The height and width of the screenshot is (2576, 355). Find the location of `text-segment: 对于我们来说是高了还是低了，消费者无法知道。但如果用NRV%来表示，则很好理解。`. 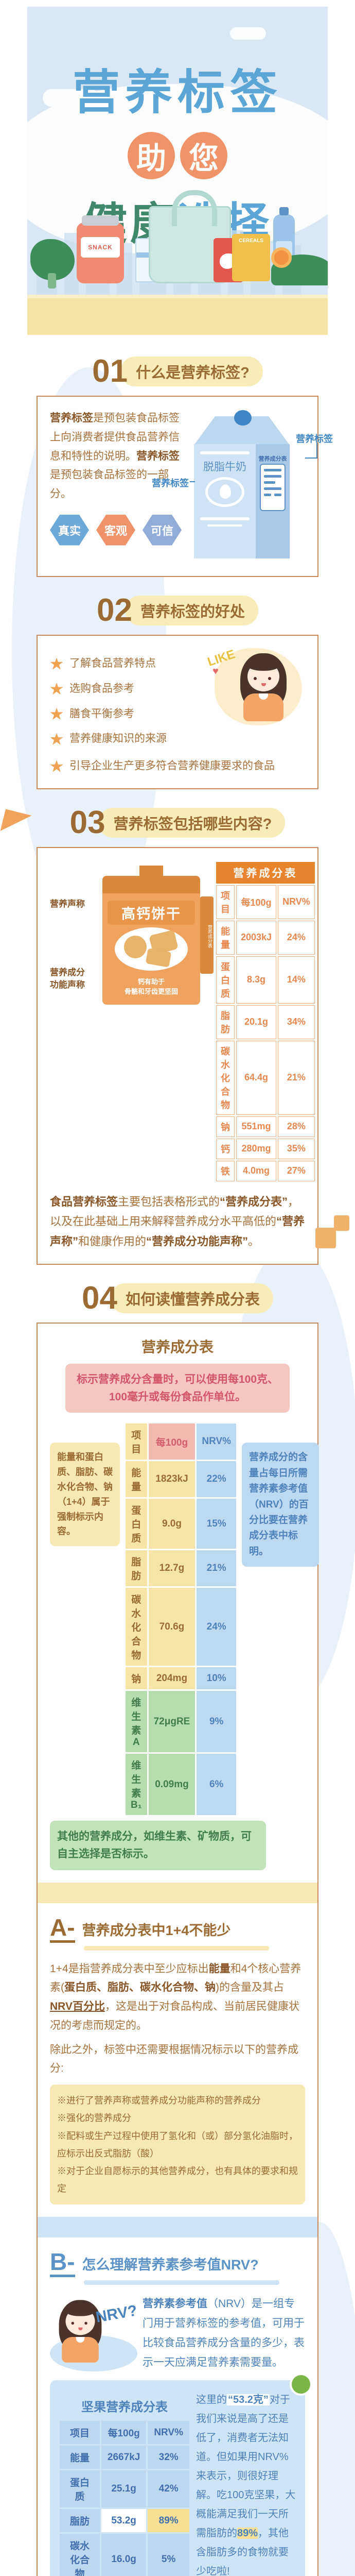

text-segment: 对于我们来说是高了还是低了，消费者无法知道。但如果用NRV%来表示，则很好理解。 is located at coordinates (243, 2447).